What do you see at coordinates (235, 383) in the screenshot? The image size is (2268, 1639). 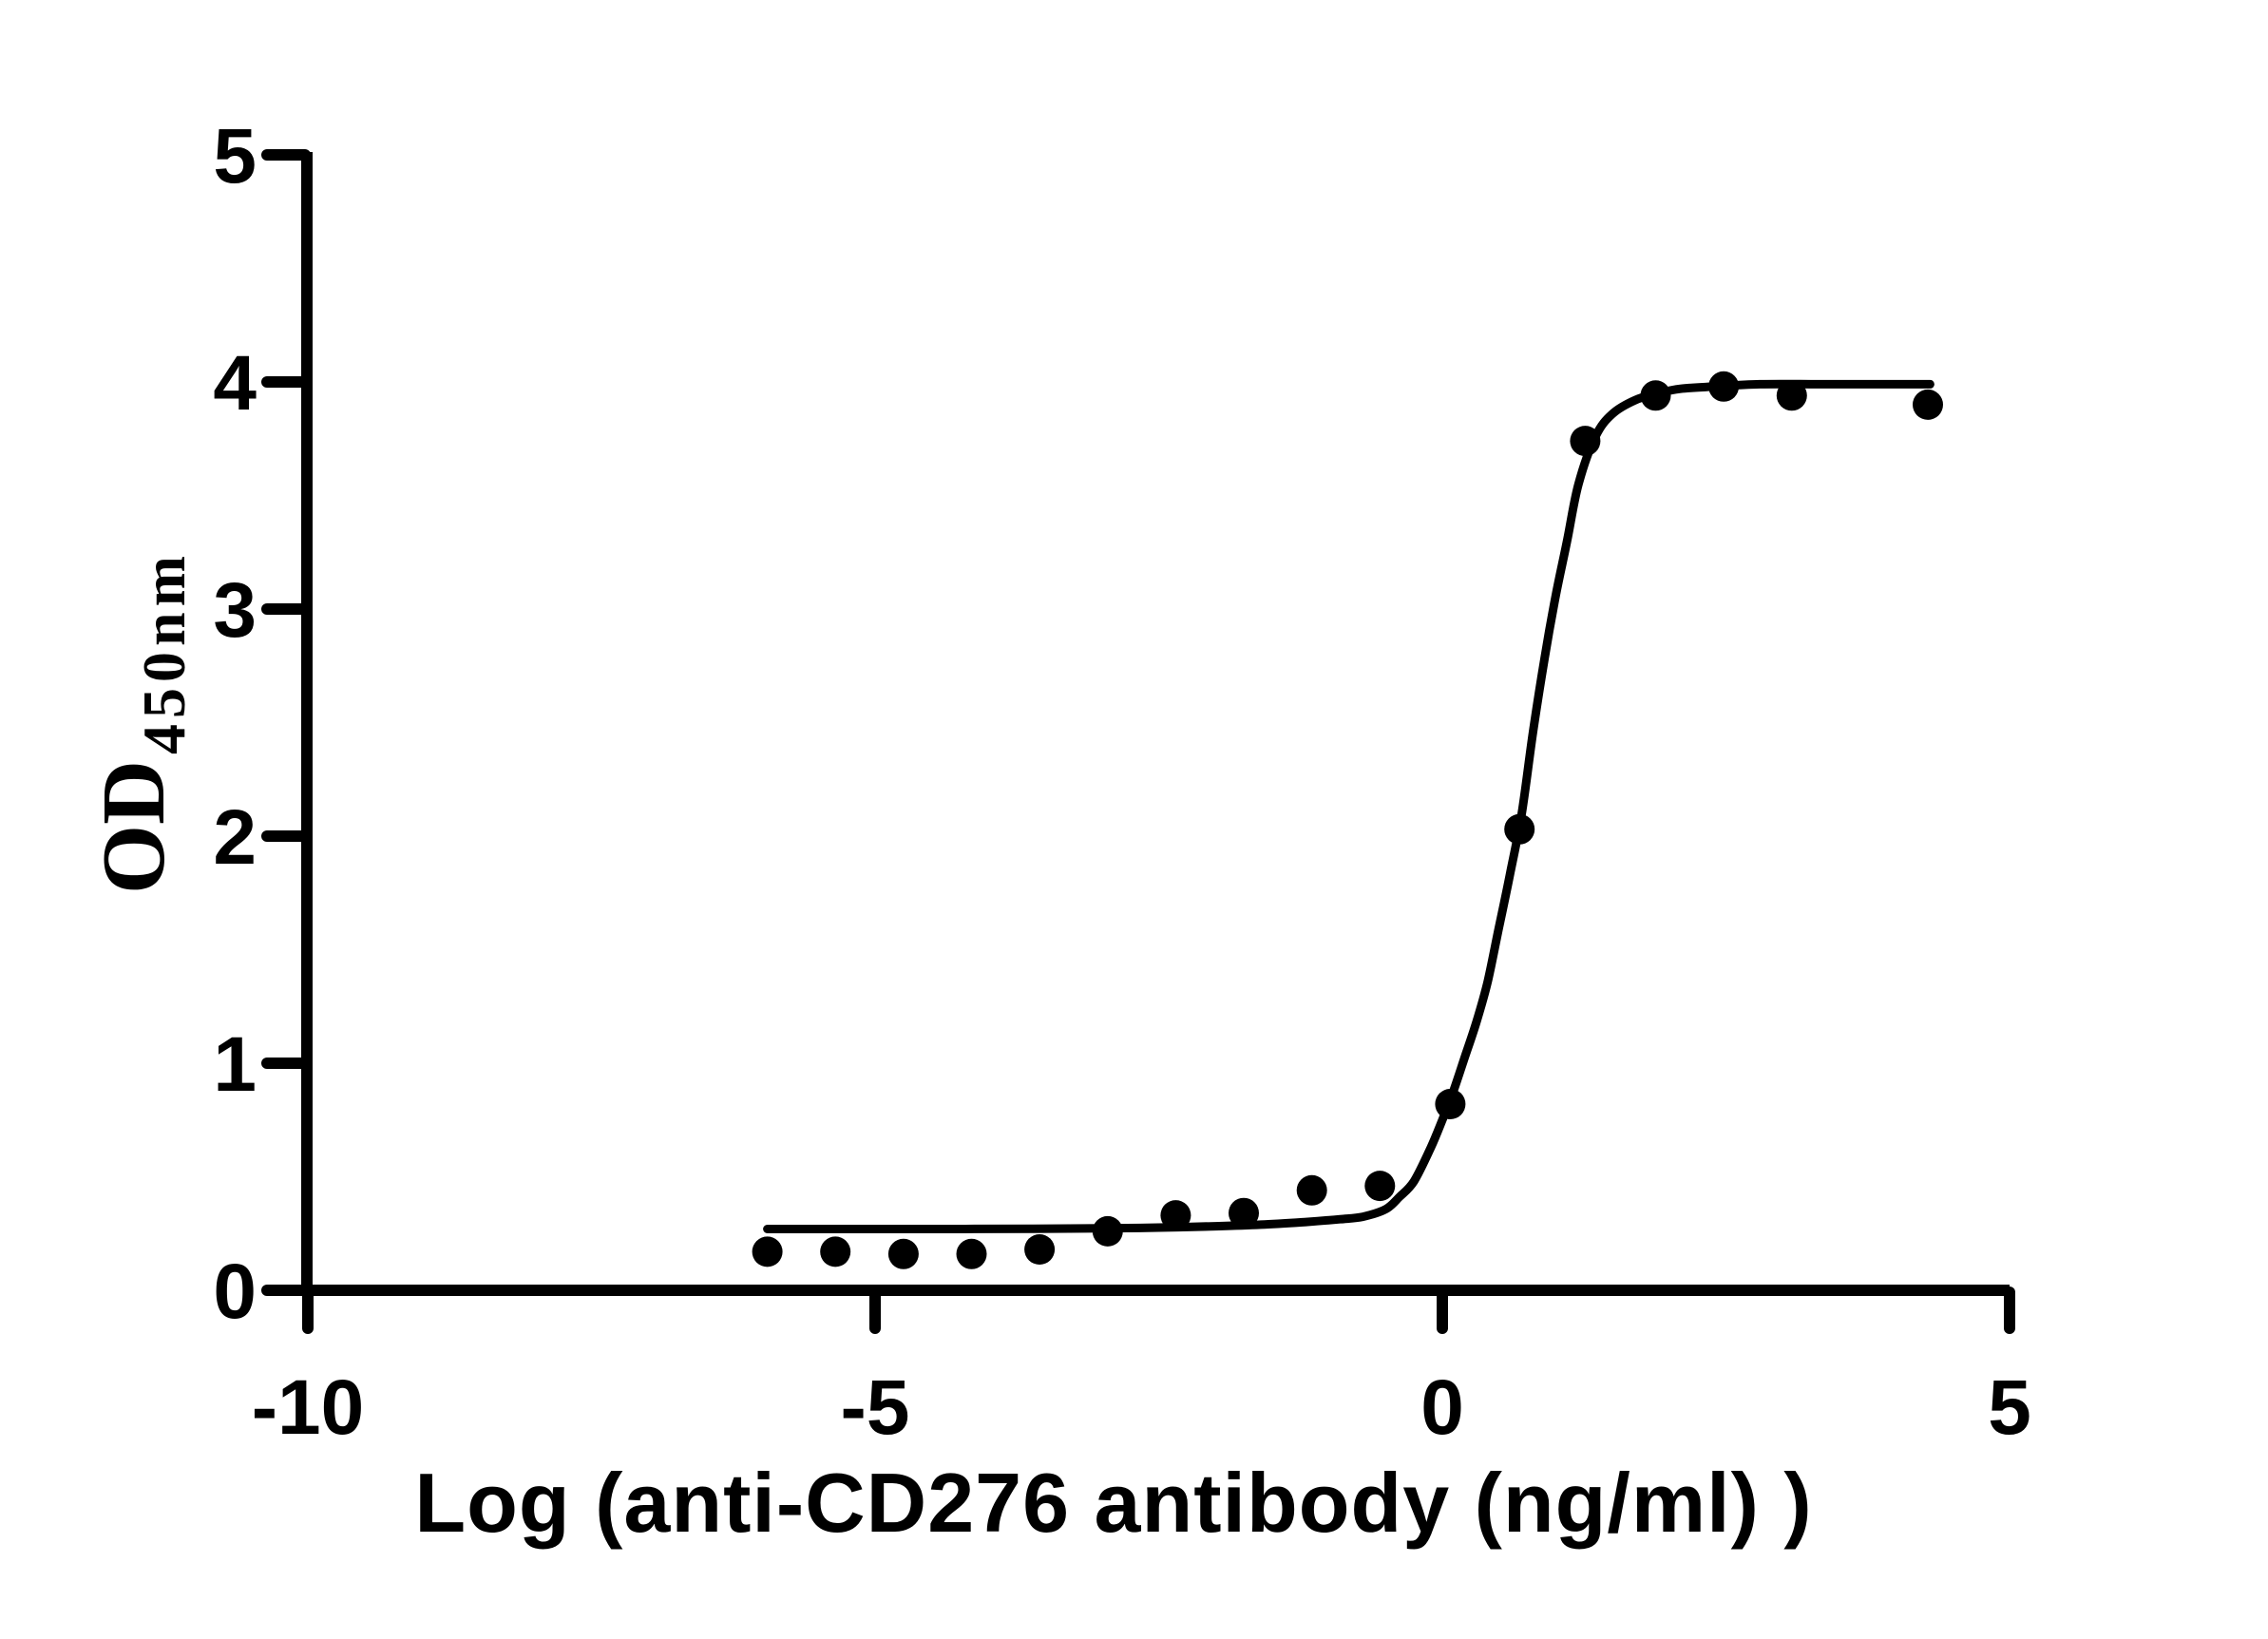 I see `y-tick-label: 4` at bounding box center [235, 383].